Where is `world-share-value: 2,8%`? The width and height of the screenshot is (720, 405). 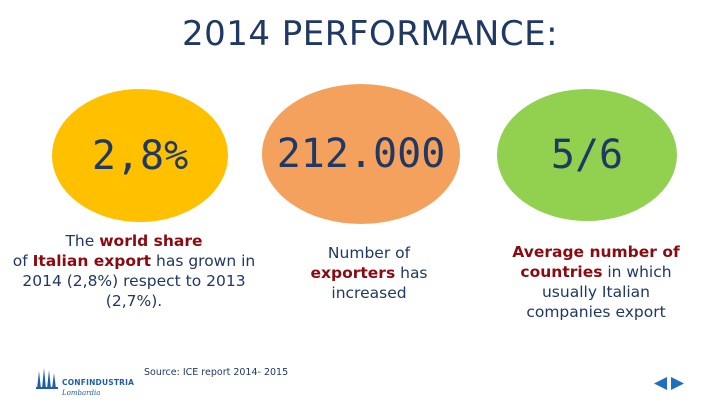 world-share-value: 2,8% is located at coordinates (140, 155).